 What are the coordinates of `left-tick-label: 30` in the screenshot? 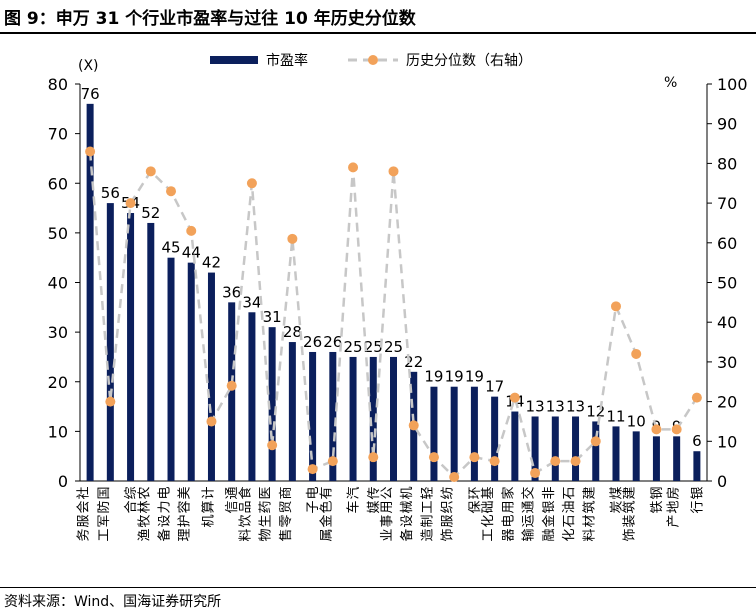 It's located at (58, 332).